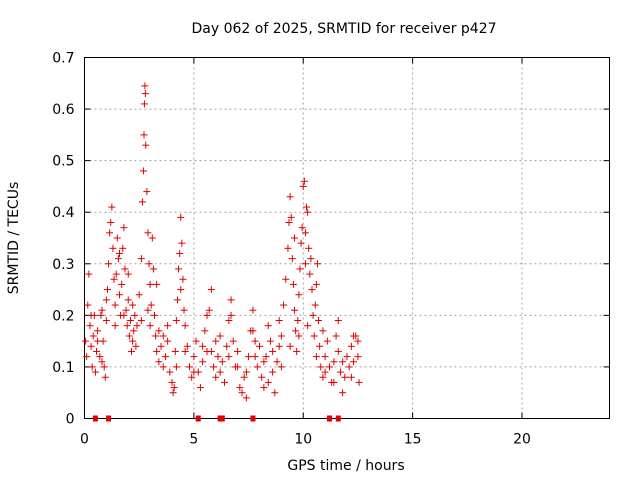 Image resolution: width=640 pixels, height=480 pixels. I want to click on y-tick-label: 0.1, so click(63, 368).